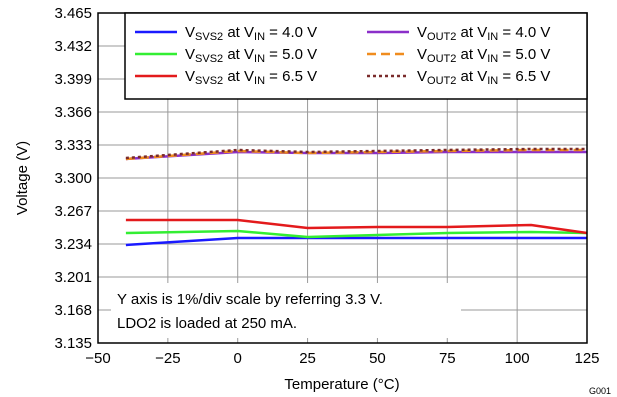  Describe the element at coordinates (73, 112) in the screenshot. I see `y-tick-label: 3.366` at that location.